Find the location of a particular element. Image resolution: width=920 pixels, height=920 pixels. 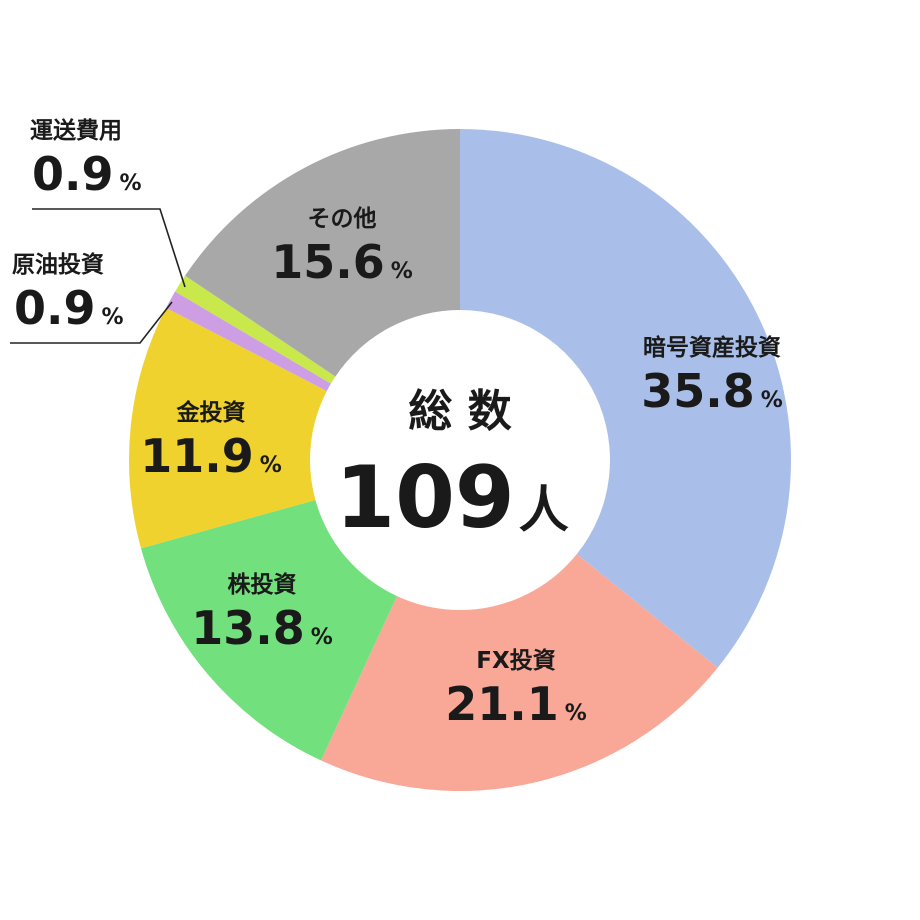

slice-value-6: 0.9% is located at coordinates (87, 174).